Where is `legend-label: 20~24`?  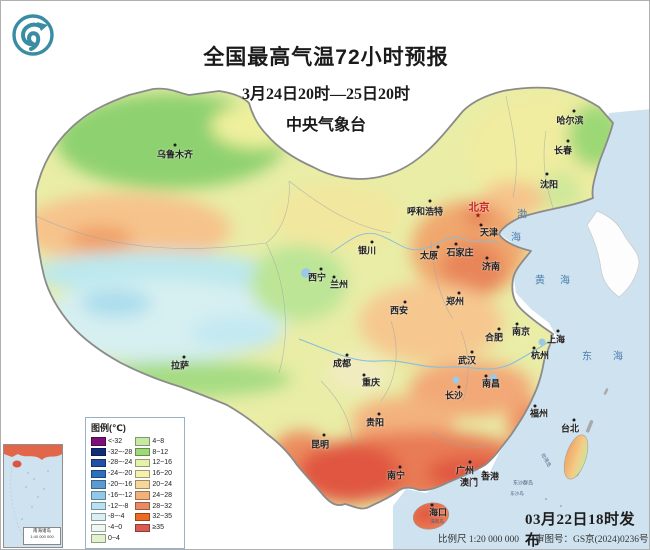 legend-label: 20~24 is located at coordinates (162, 485).